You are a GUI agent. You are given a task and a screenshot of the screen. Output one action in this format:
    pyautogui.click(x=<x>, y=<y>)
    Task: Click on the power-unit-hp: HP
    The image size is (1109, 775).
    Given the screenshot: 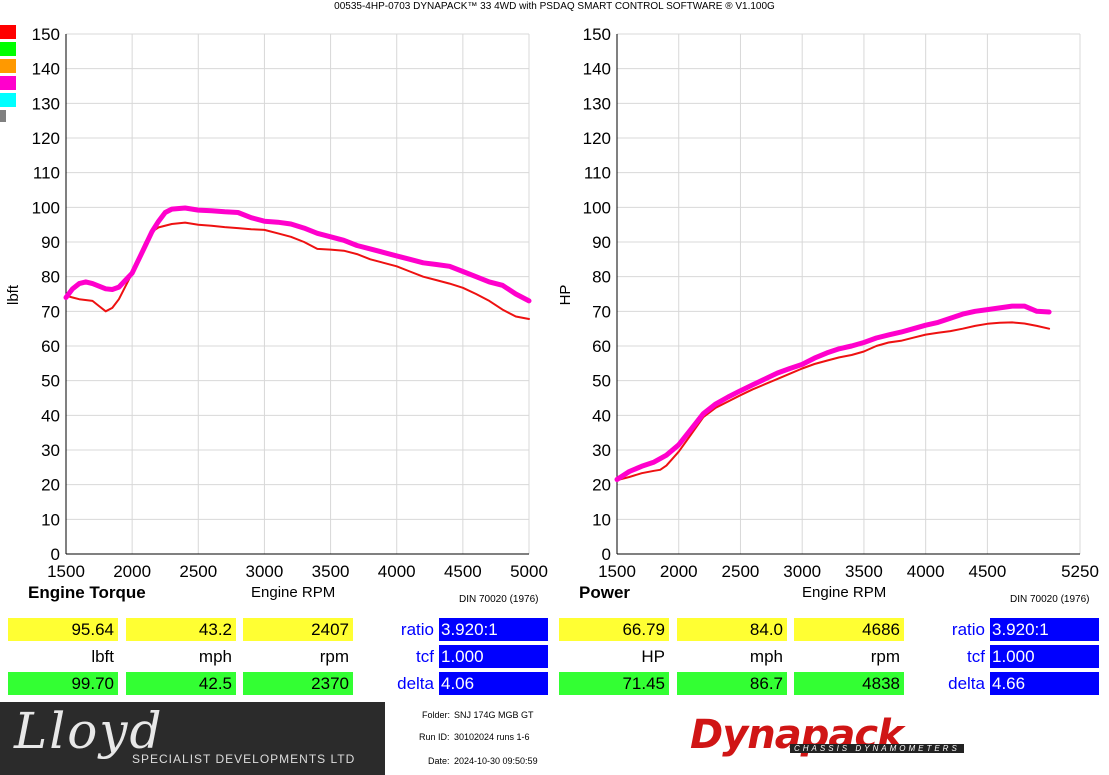 What is the action you would take?
    pyautogui.click(x=653, y=656)
    